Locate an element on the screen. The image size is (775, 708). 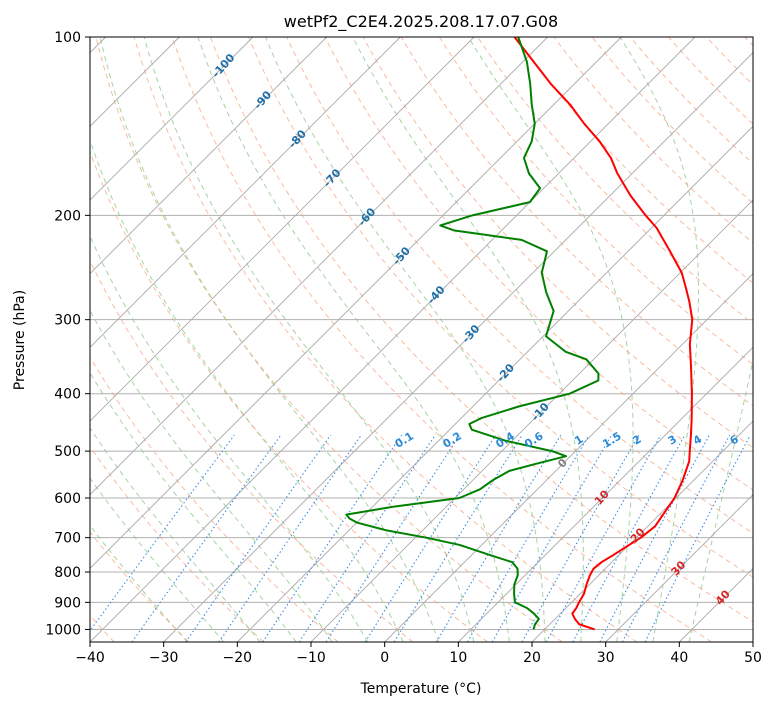
x-tick-label: 20 is located at coordinates (532, 658).